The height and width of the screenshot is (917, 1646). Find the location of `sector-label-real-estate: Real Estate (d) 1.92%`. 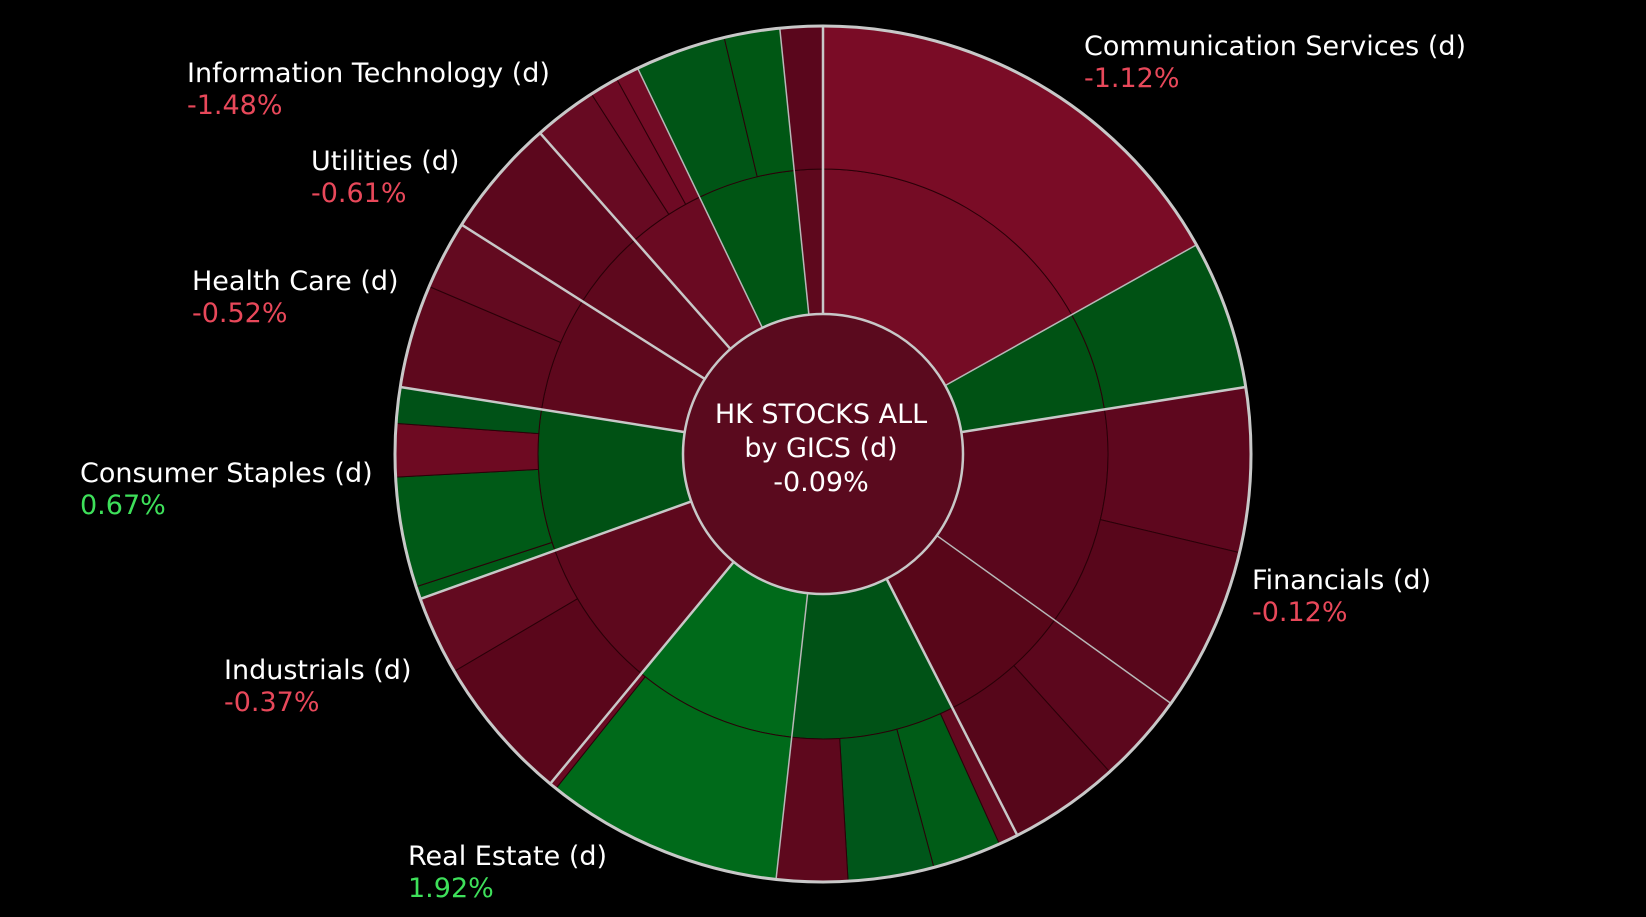

sector-label-real-estate: Real Estate (d) 1.92% is located at coordinates (507, 873).